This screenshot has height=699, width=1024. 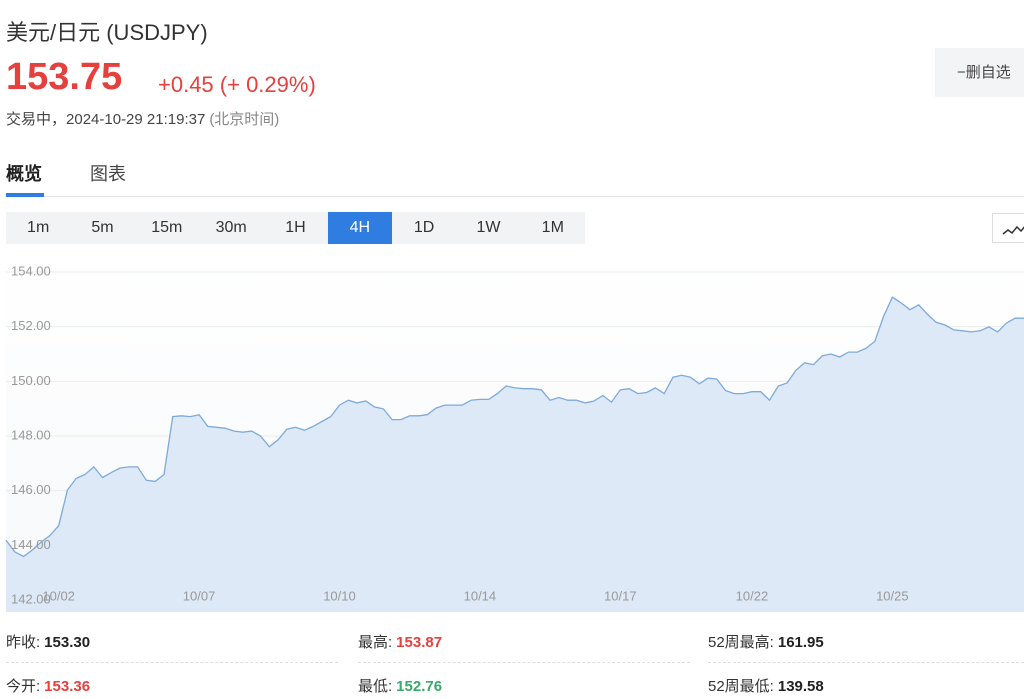 What do you see at coordinates (419, 642) in the screenshot?
I see `stat-value: 153.87` at bounding box center [419, 642].